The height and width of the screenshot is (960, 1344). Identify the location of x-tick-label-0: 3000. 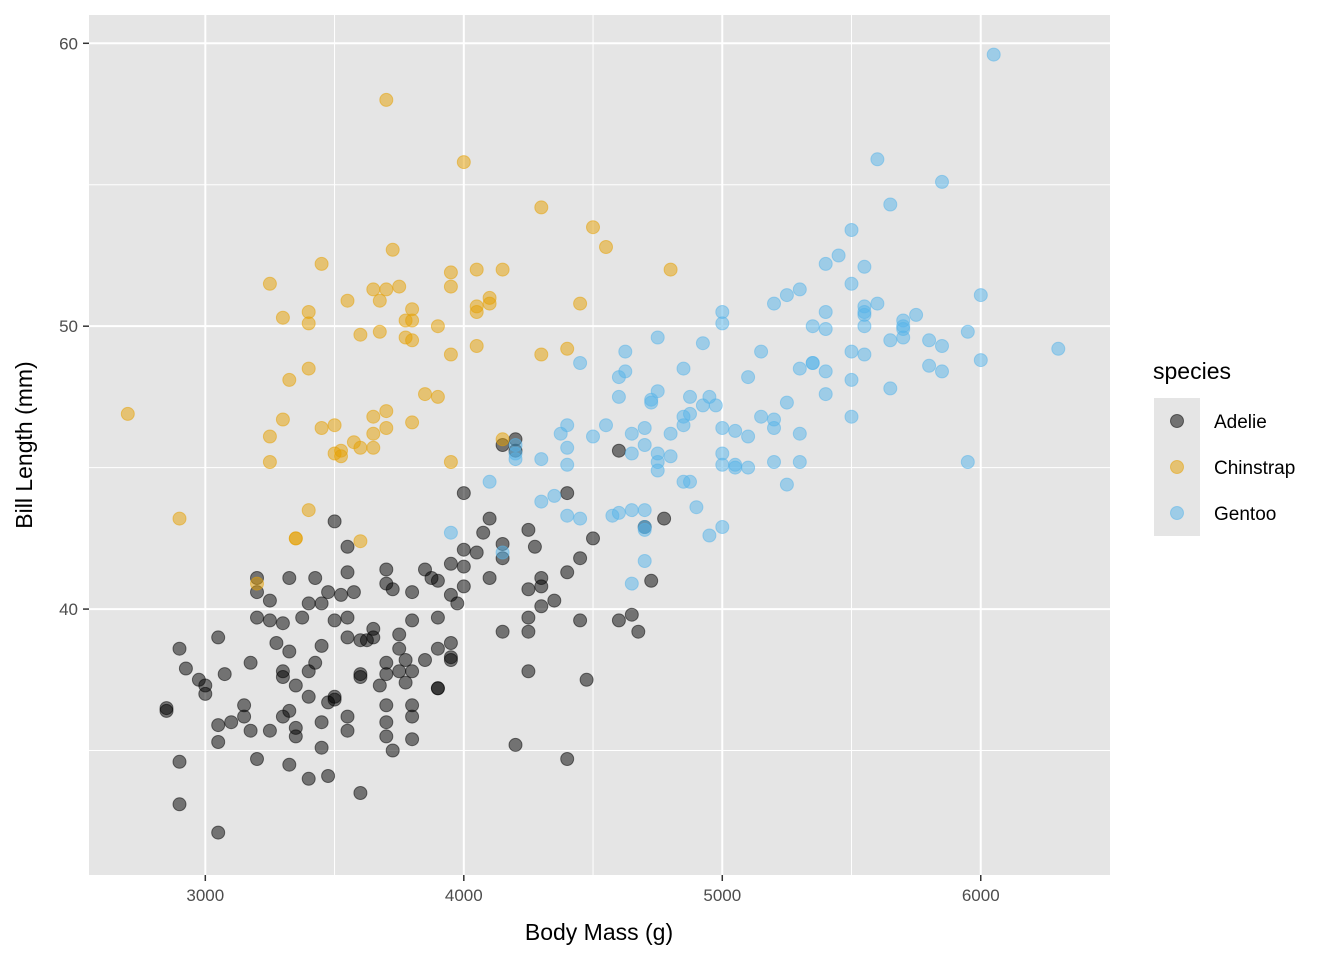
(205, 895).